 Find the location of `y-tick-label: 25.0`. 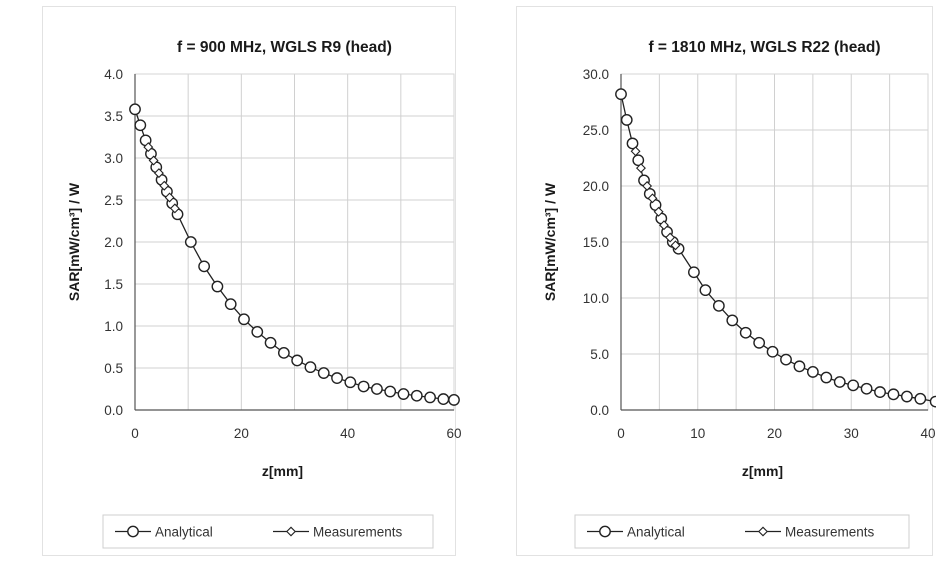

y-tick-label: 25.0 is located at coordinates (596, 130).